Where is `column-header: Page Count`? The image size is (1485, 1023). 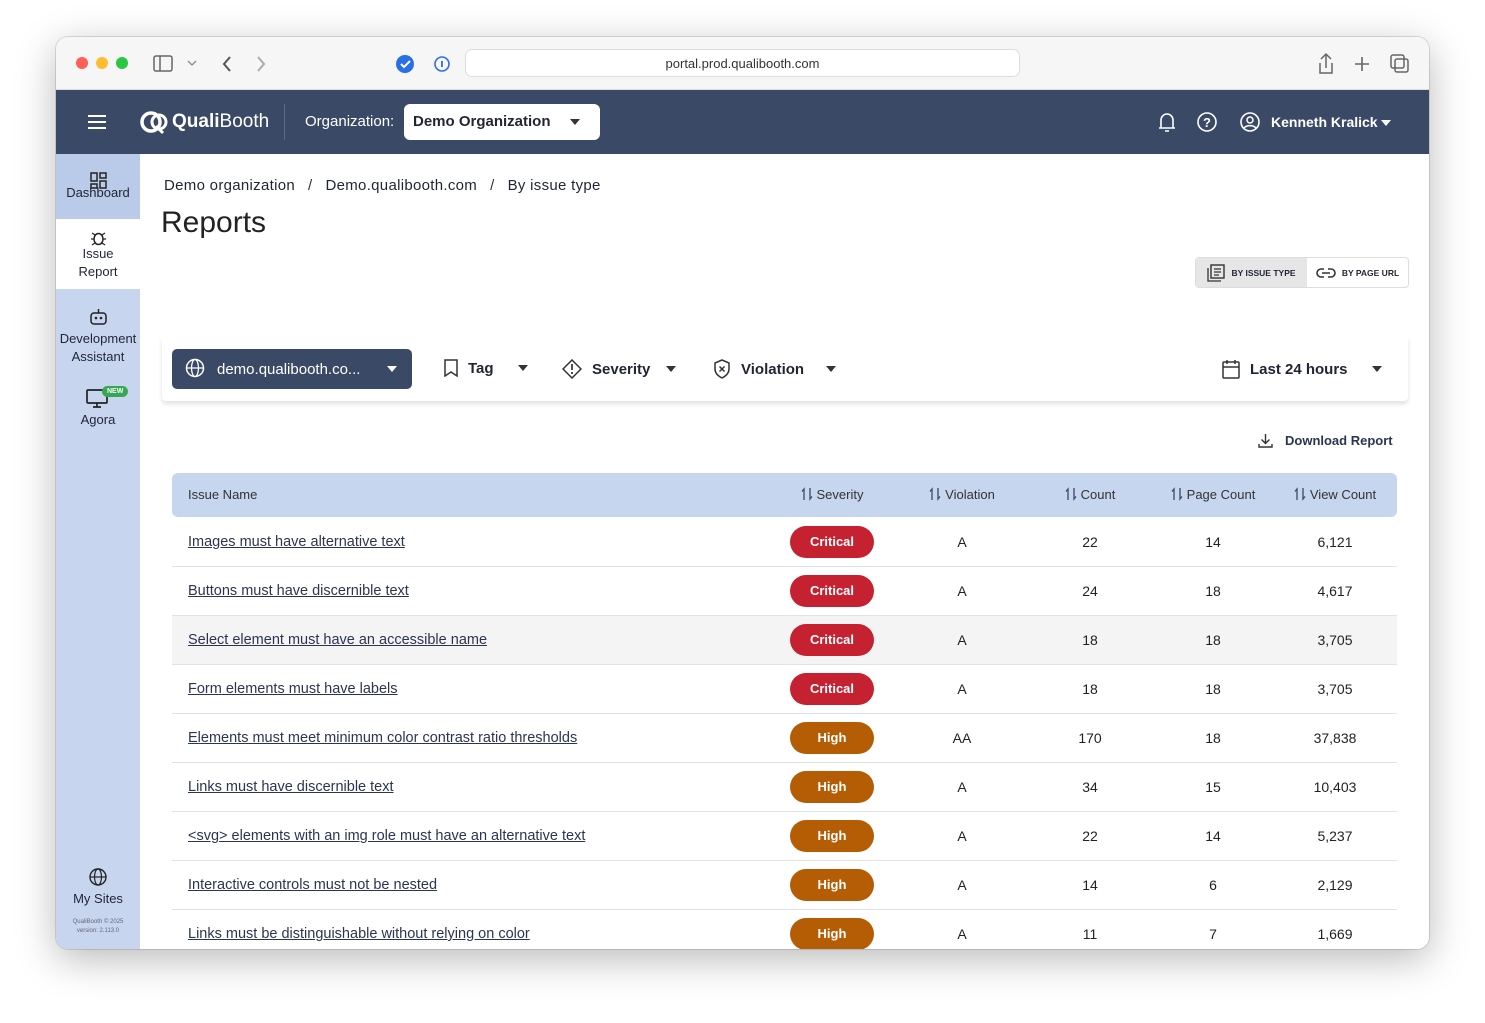 column-header: Page Count is located at coordinates (1213, 495).